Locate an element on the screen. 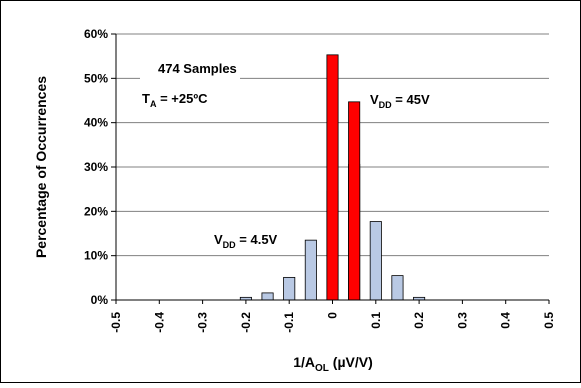 The image size is (581, 388). vdd-low-annotation: VDD = 4.5V is located at coordinates (246, 241).